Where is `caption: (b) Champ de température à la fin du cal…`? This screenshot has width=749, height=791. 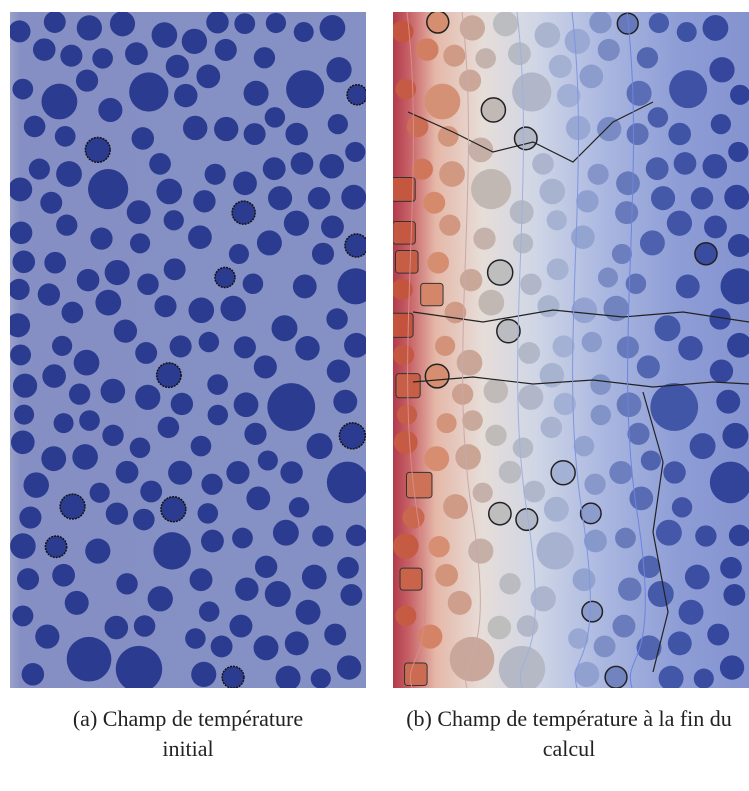 caption: (b) Champ de température à la fin du cal… is located at coordinates (569, 733).